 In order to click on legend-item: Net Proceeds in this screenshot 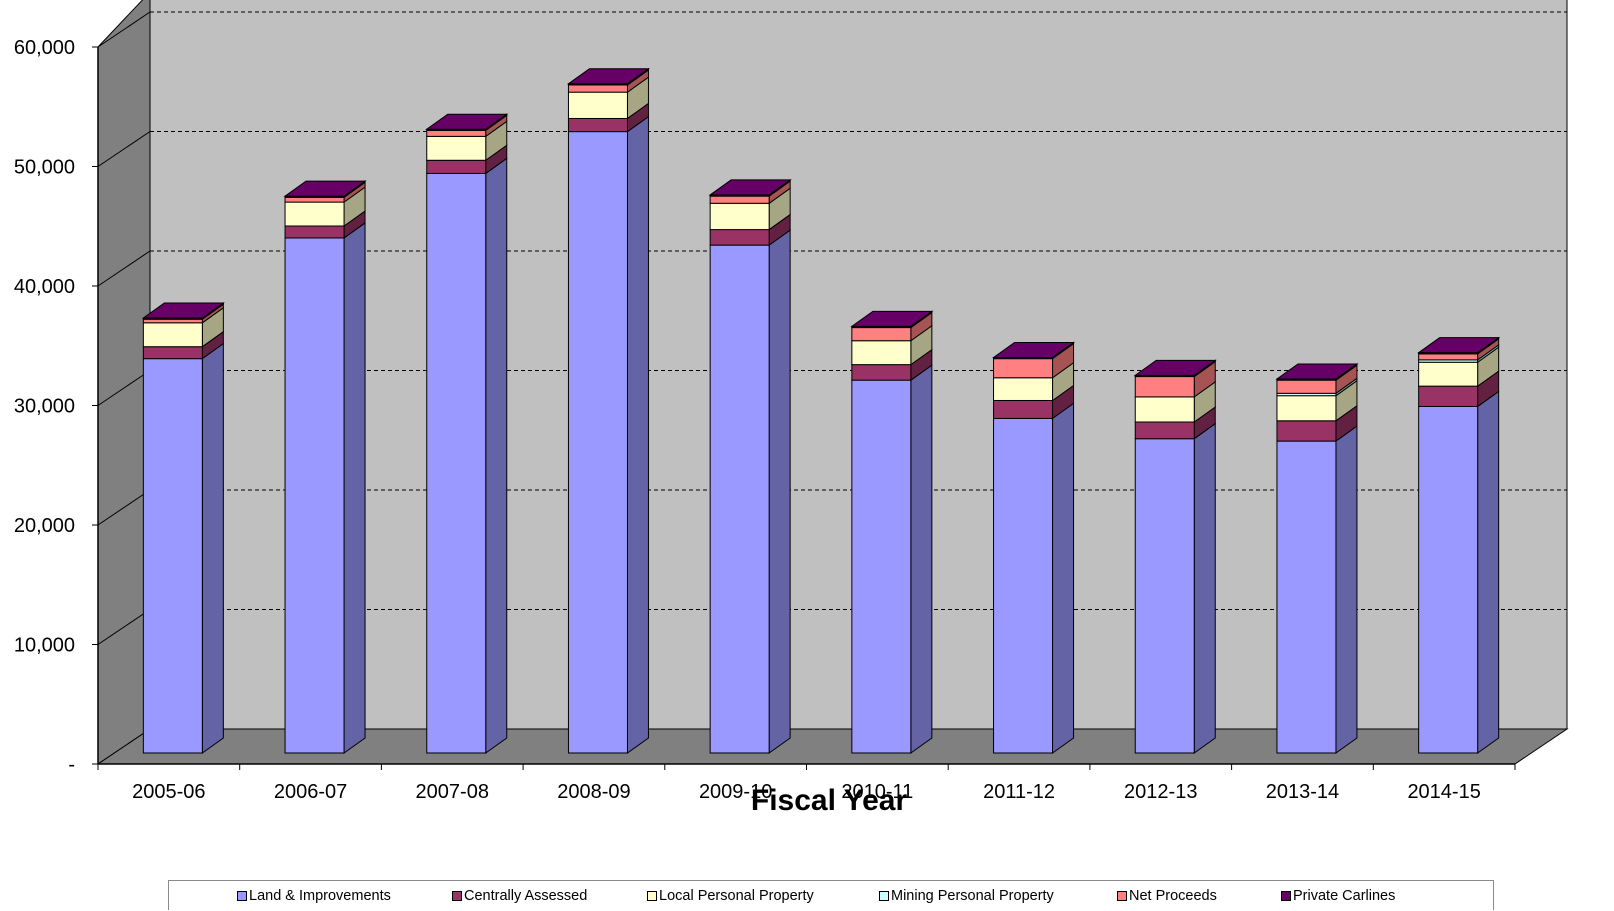, I will do `click(1167, 896)`.